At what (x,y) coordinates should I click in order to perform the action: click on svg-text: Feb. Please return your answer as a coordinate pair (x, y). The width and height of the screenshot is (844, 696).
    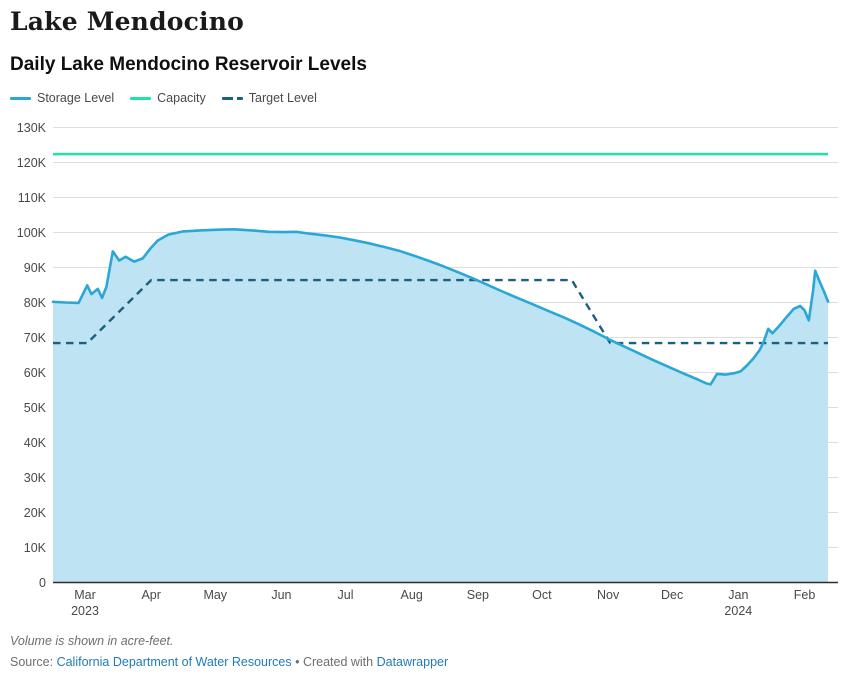
    Looking at the image, I should click on (805, 595).